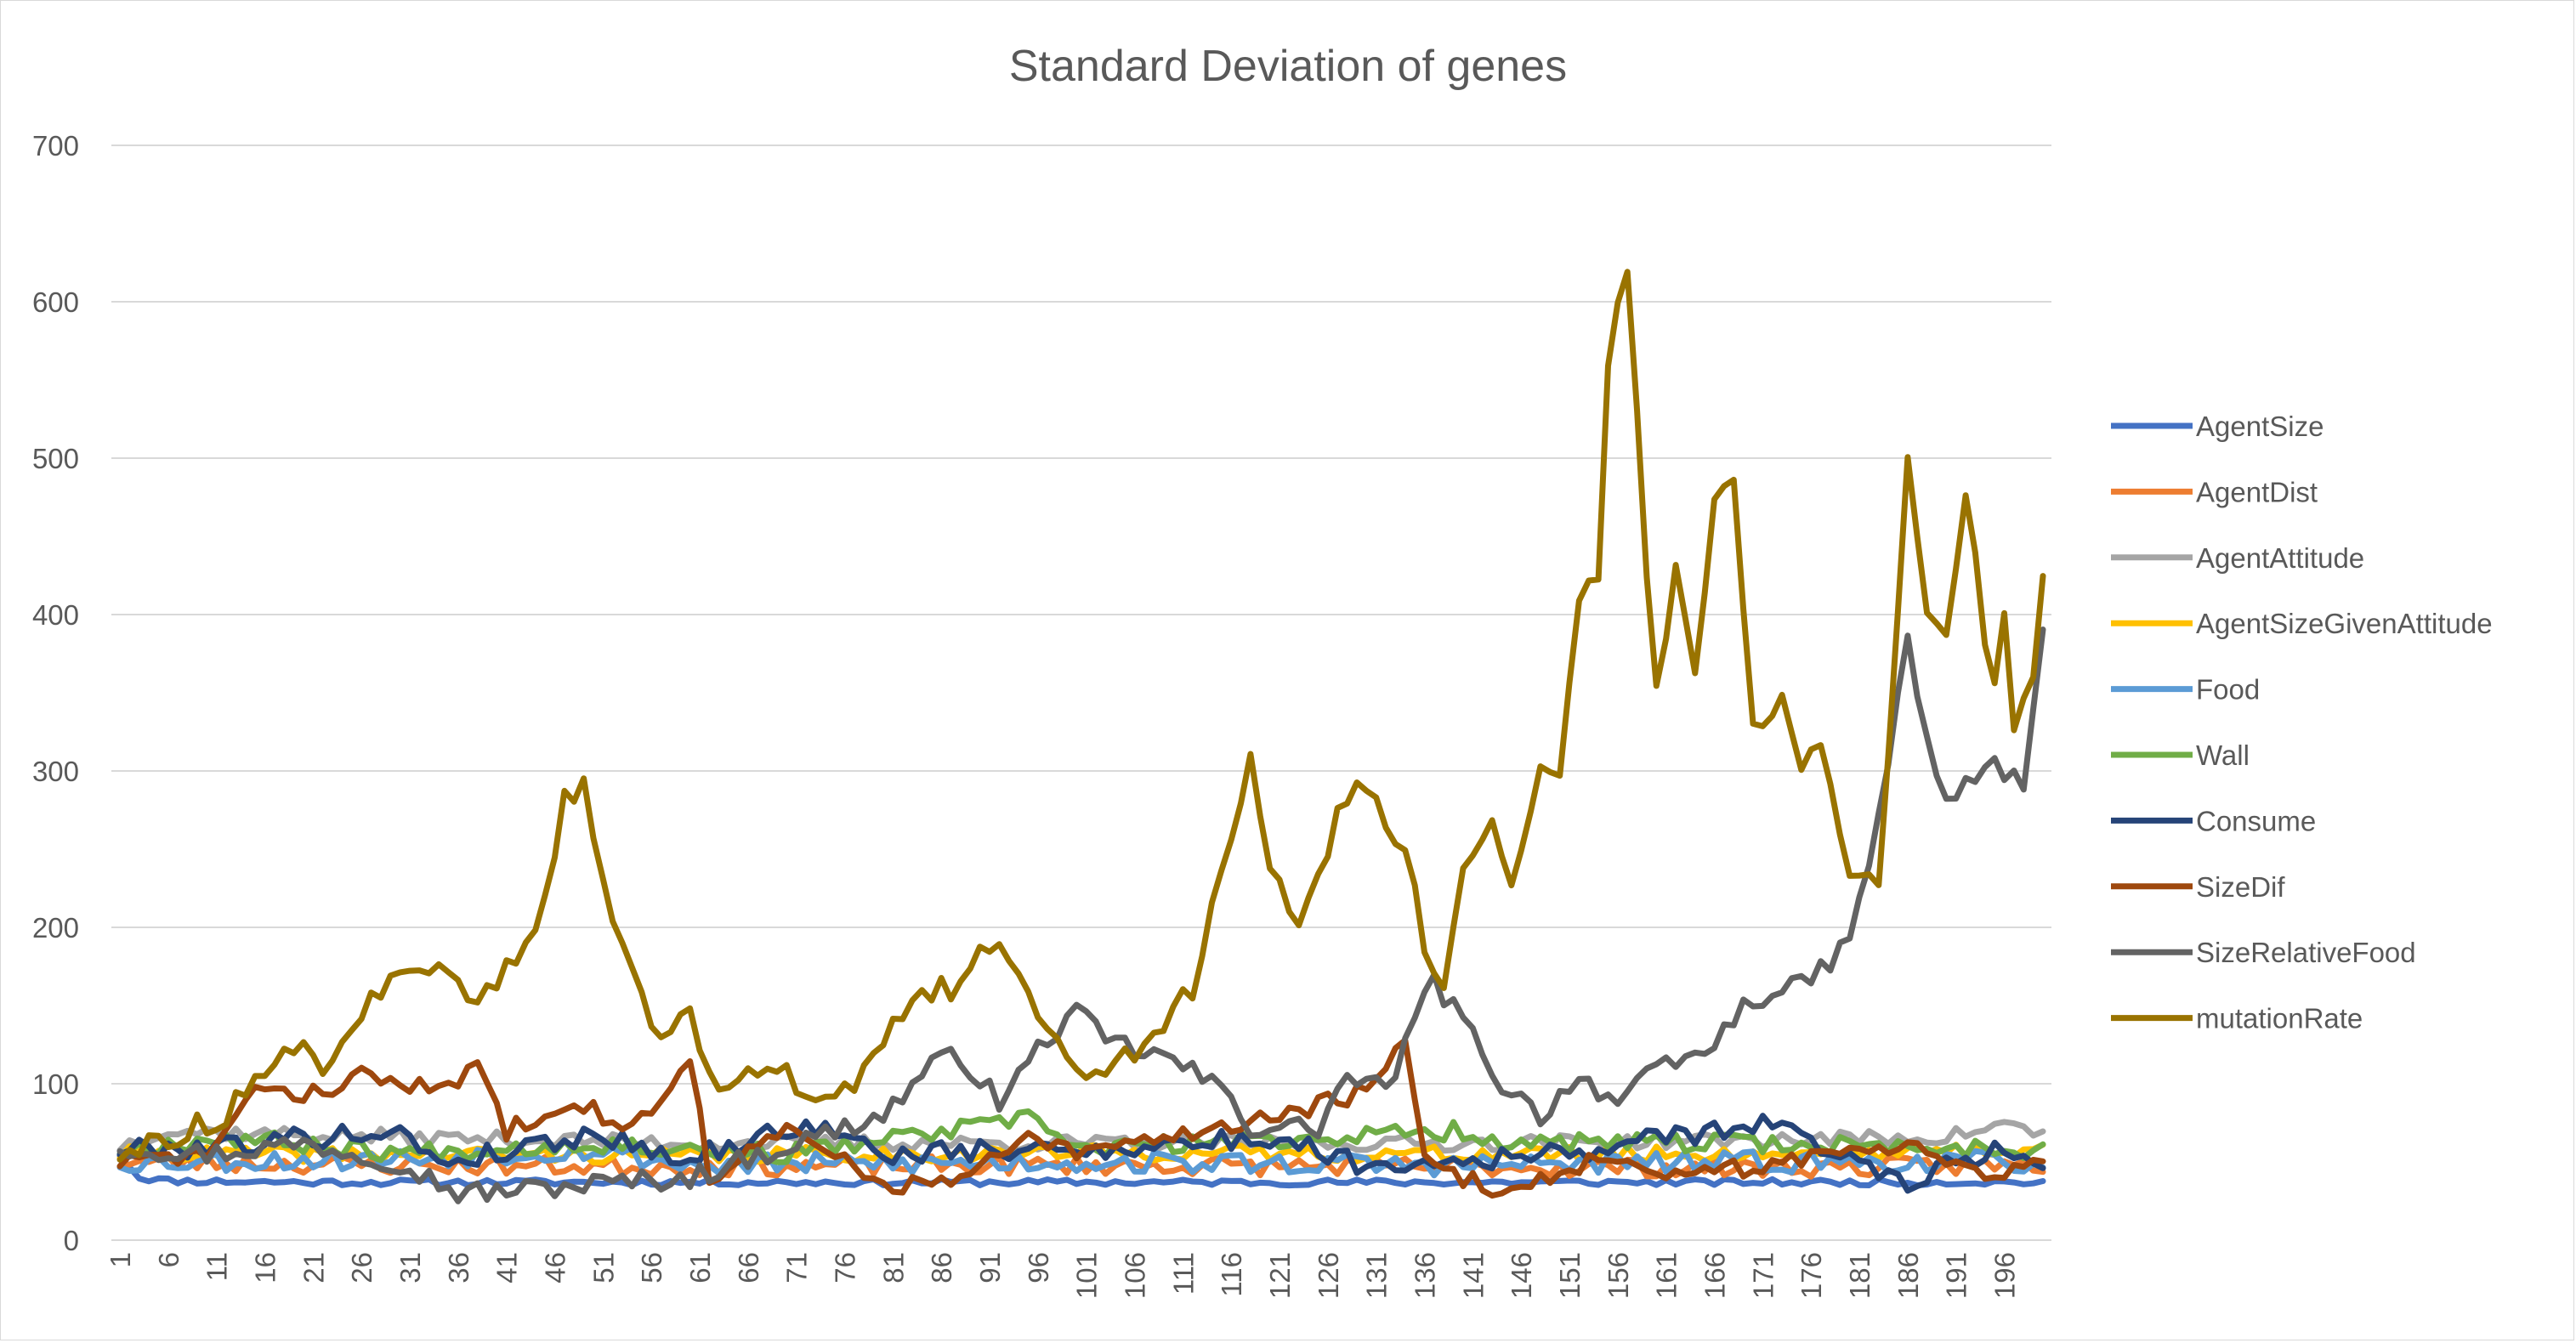 The image size is (2576, 1343). What do you see at coordinates (2257, 491) in the screenshot?
I see `legend-label-AgentDist: AgentDist` at bounding box center [2257, 491].